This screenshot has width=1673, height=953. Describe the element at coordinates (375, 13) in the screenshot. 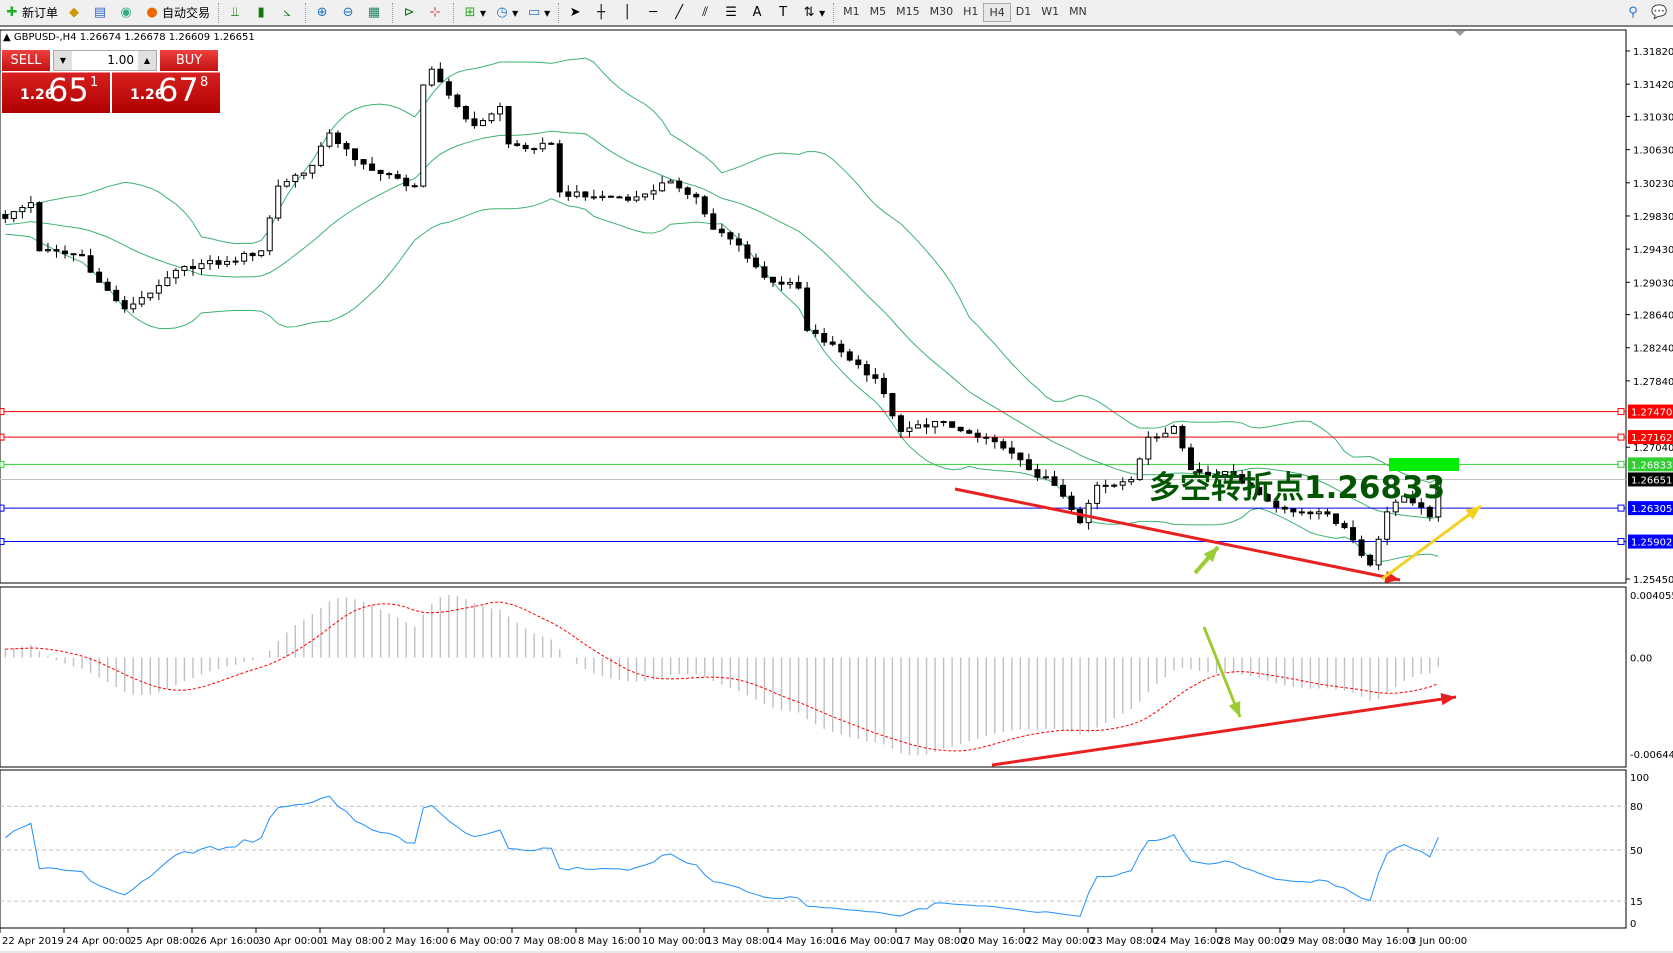

I see `tile-windows-button: ▦` at that location.